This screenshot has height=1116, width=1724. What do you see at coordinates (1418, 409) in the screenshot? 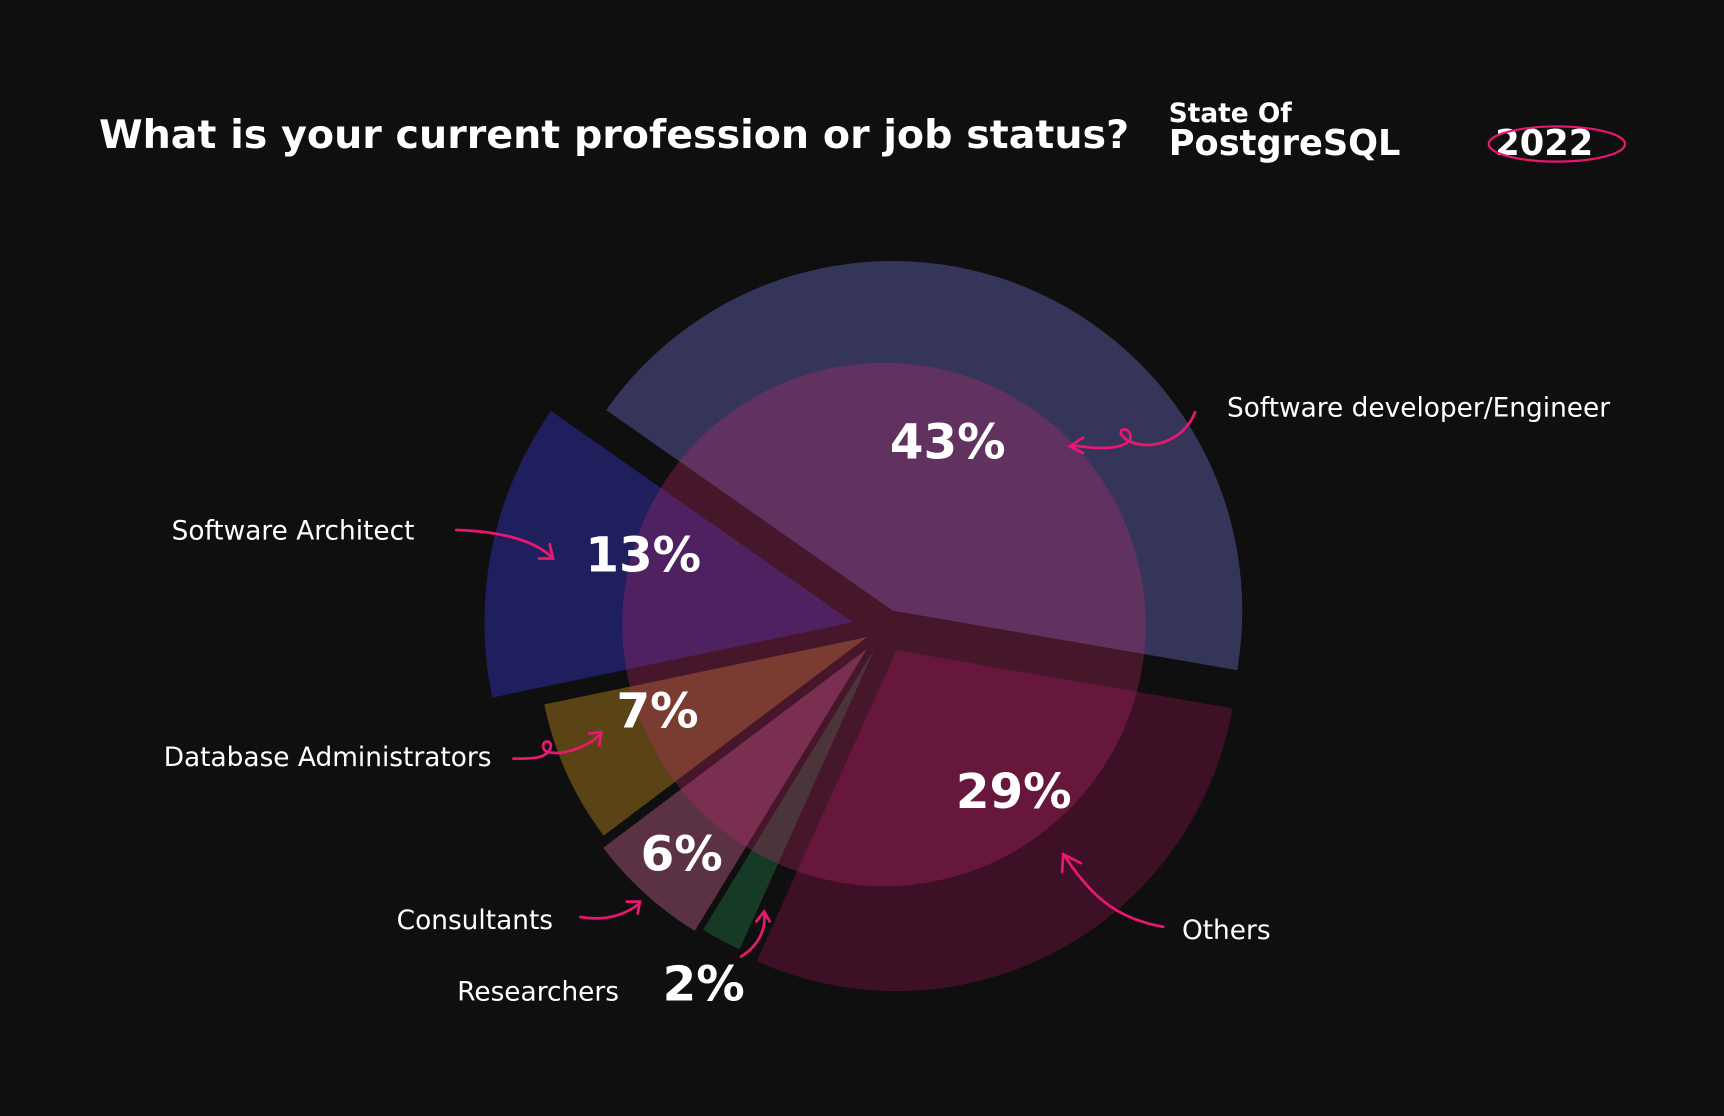
I see `category-label: Software developer/Engineer` at bounding box center [1418, 409].